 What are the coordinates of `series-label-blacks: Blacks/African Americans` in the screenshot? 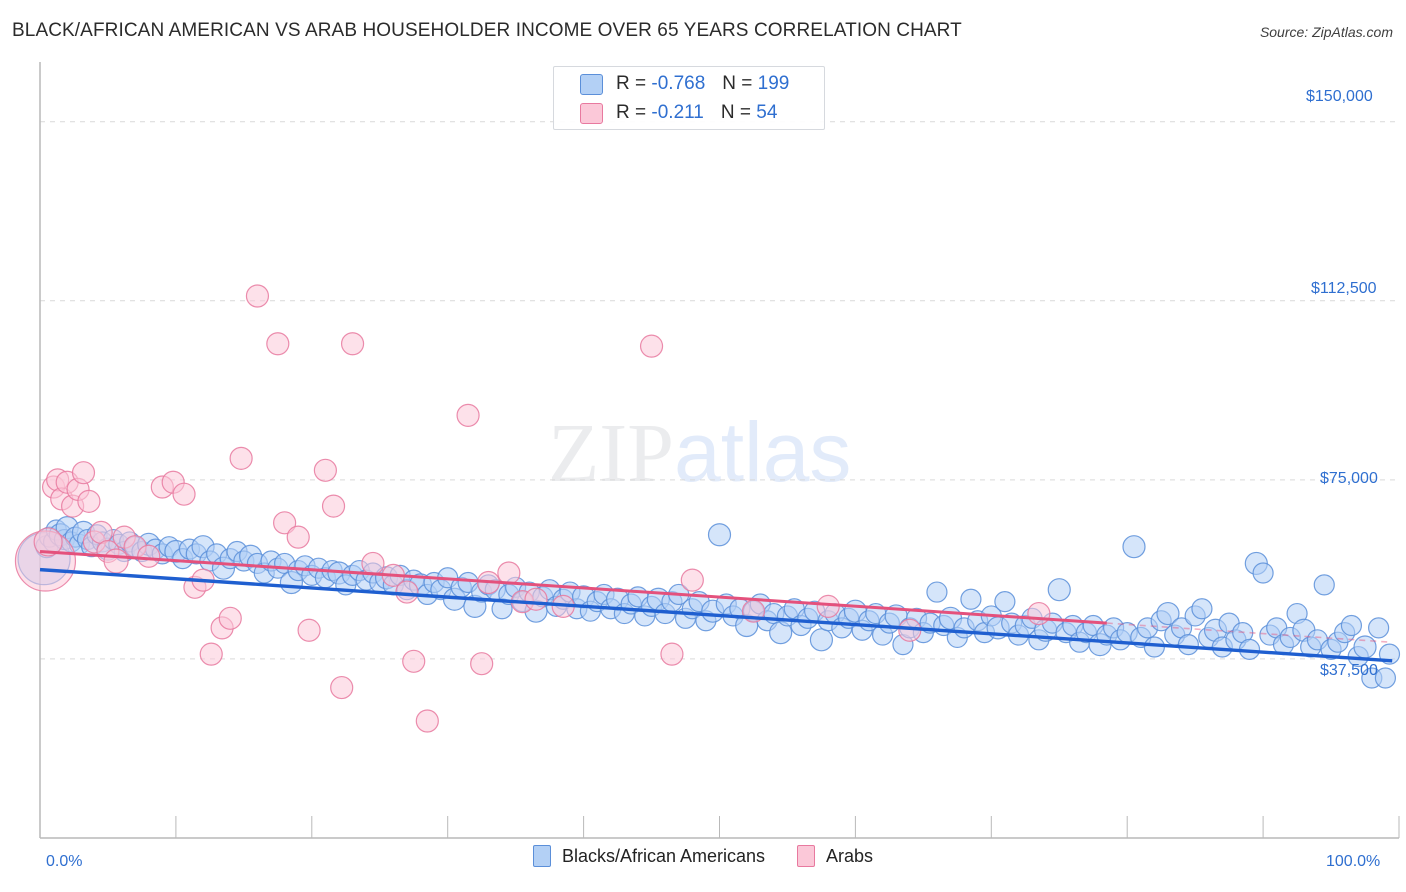 It's located at (663, 855).